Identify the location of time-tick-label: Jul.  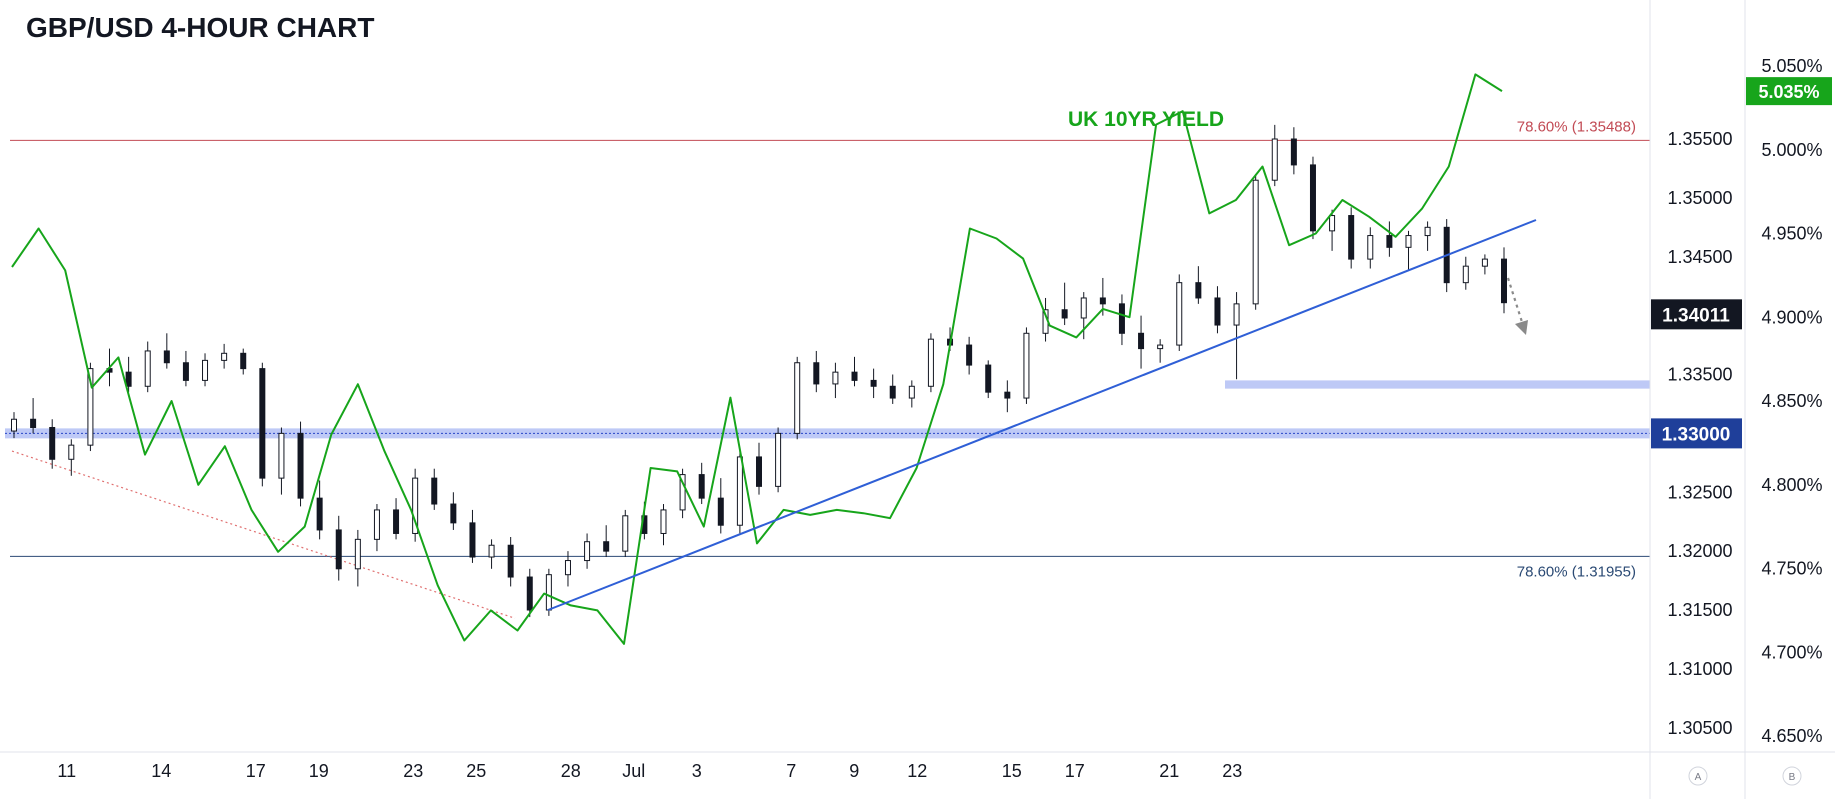
(633, 771).